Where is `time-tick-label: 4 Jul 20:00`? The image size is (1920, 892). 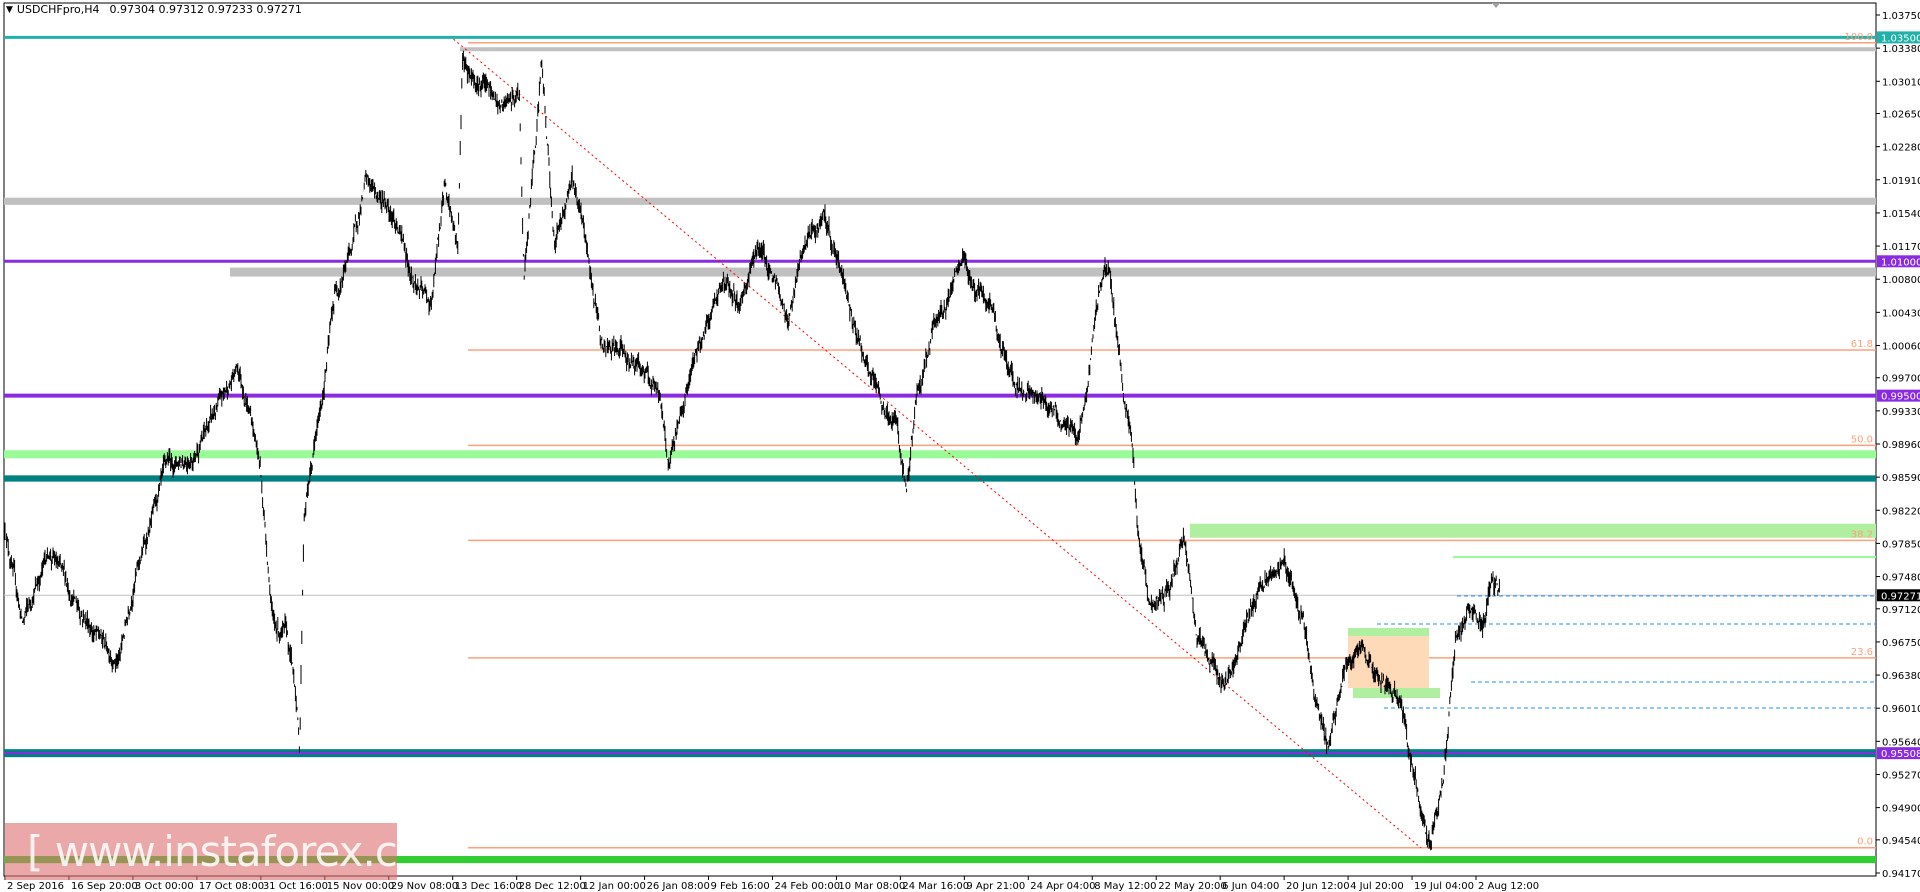
time-tick-label: 4 Jul 20:00 is located at coordinates (1377, 886).